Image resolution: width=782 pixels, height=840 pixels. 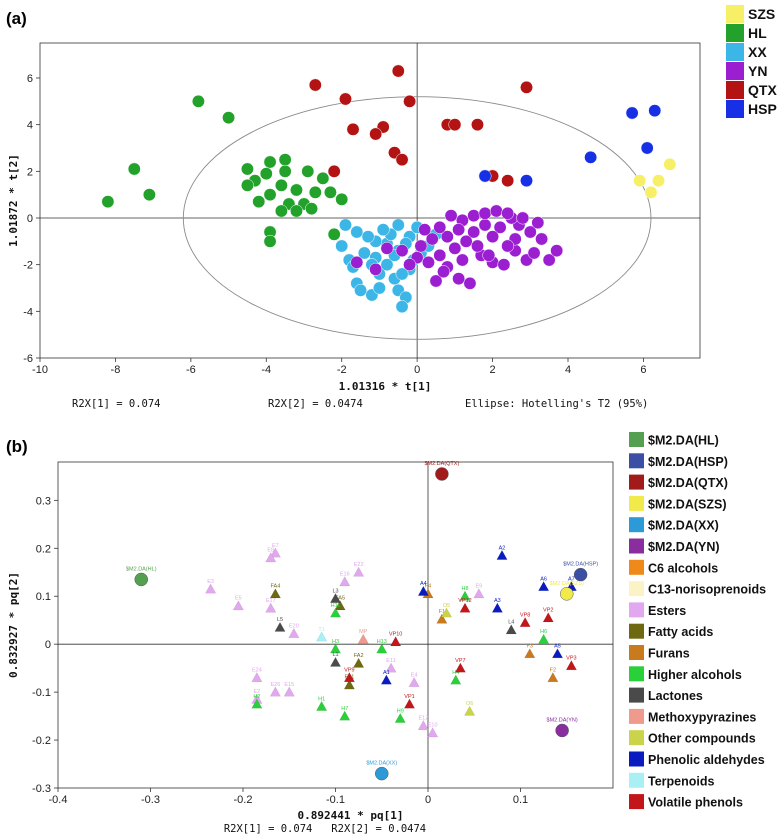 What do you see at coordinates (30, 219) in the screenshot?
I see `y-tick-label: 0` at bounding box center [30, 219].